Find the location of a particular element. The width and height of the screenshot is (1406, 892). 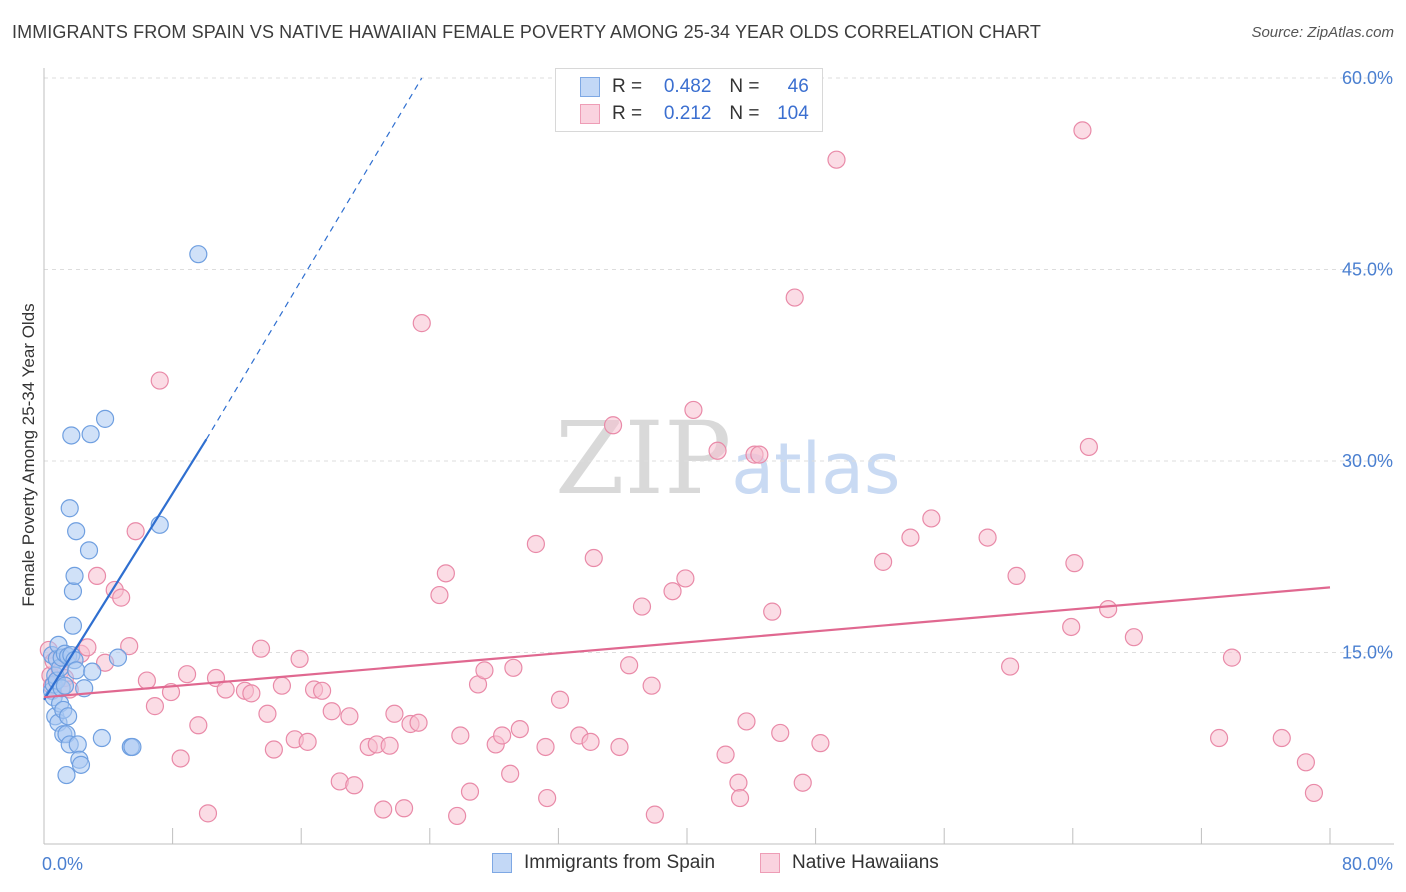

immigrants-from-spain-points is located at coordinates (125, 515).